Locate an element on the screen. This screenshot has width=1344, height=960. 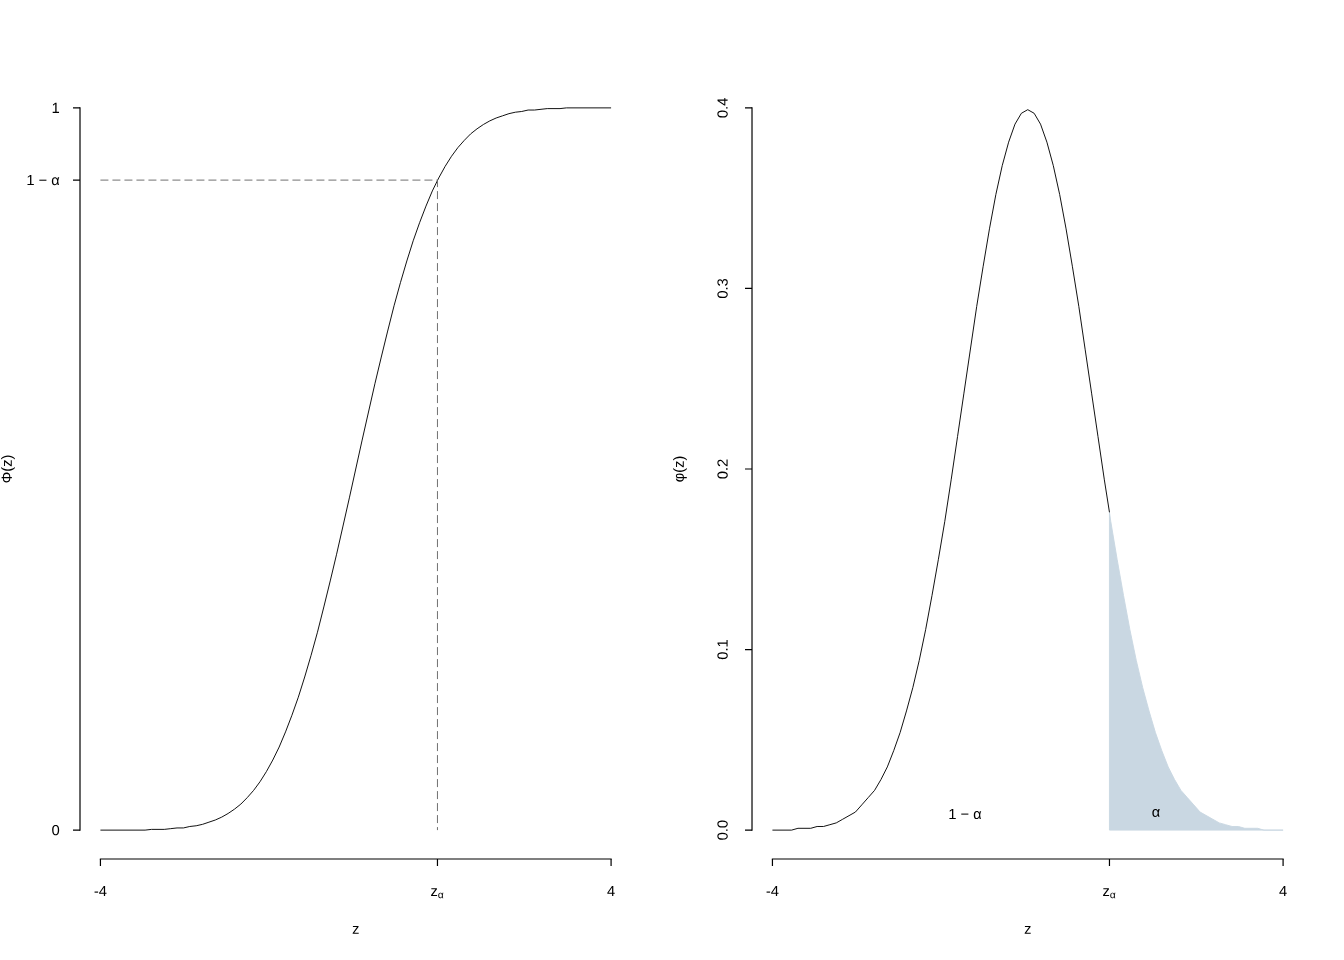
y-tick-label: 1 is located at coordinates (56, 107).